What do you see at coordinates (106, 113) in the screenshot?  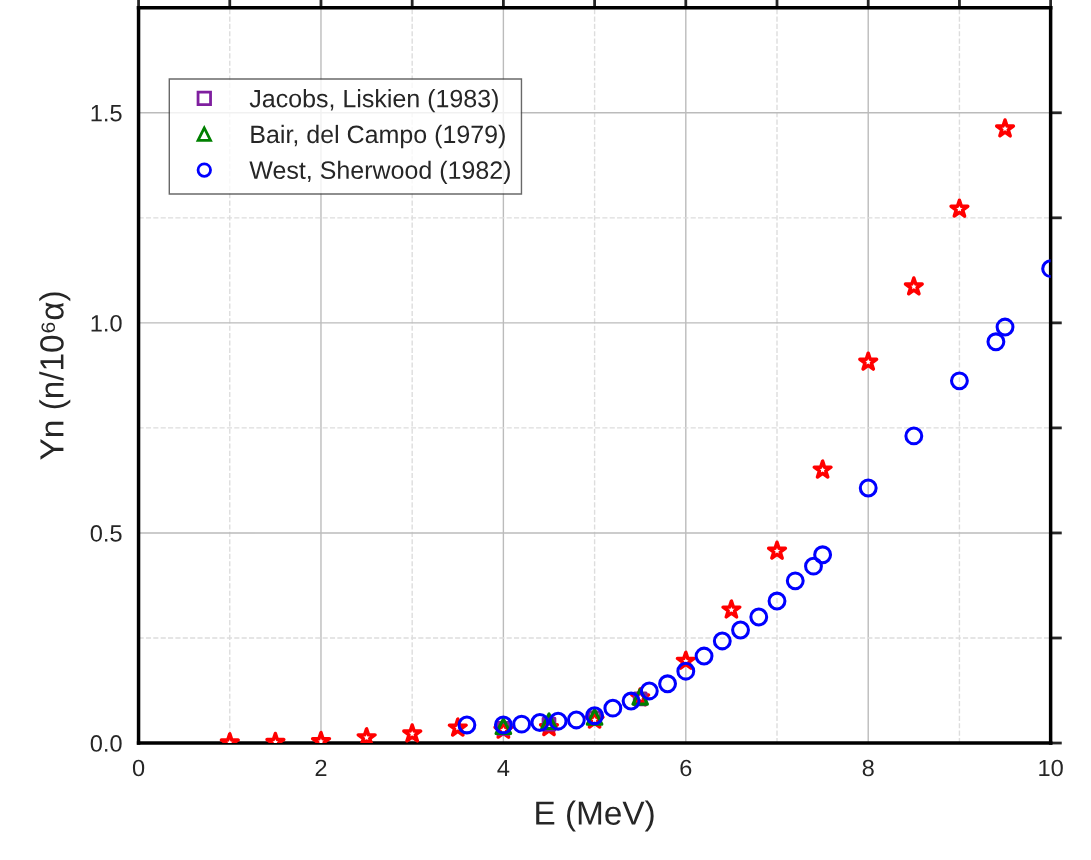 I see `y-tick-label: 1.5` at bounding box center [106, 113].